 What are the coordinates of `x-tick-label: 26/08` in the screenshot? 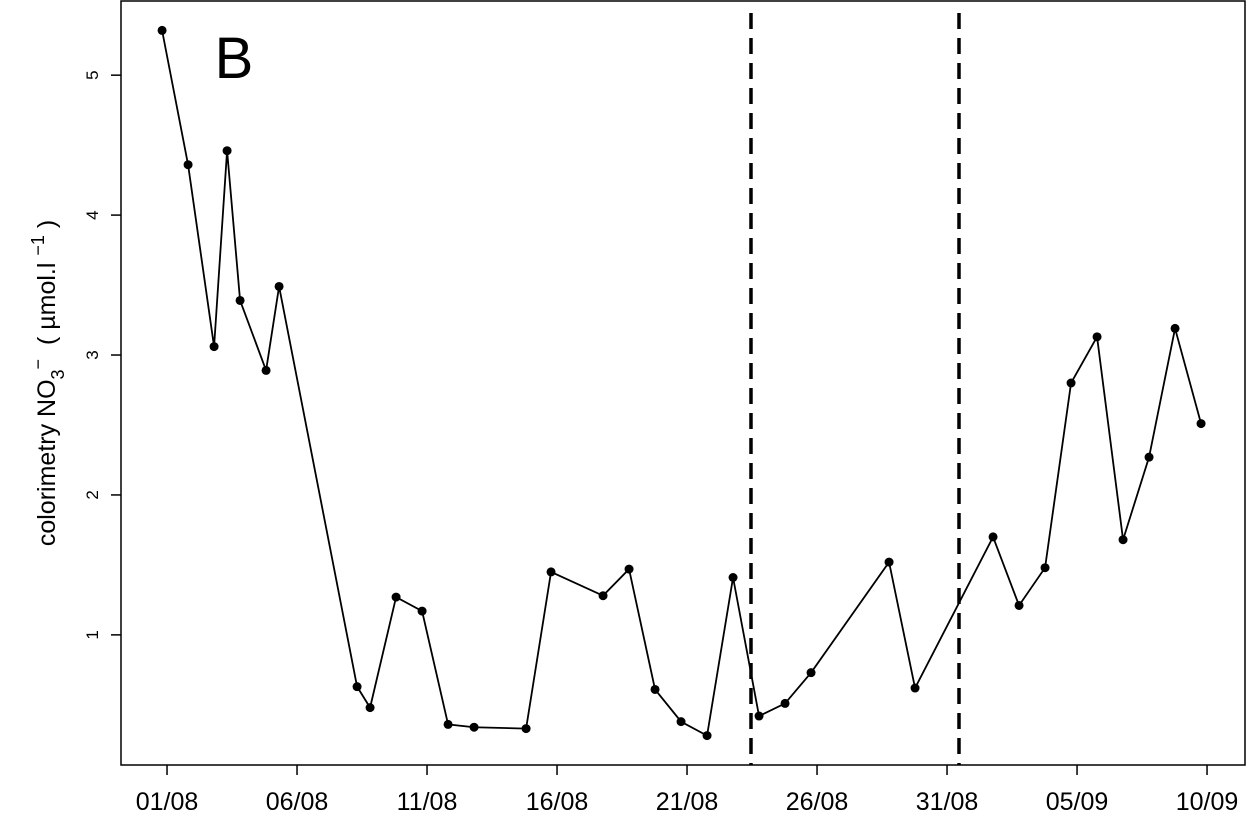 It's located at (817, 802).